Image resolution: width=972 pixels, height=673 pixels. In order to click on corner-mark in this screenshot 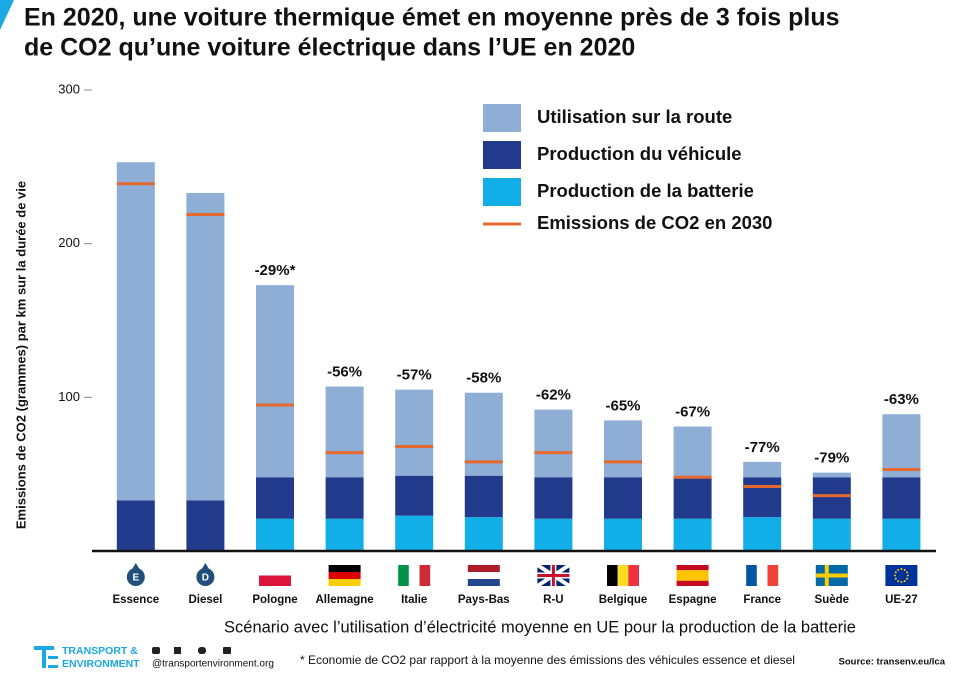, I will do `click(7, 15)`.